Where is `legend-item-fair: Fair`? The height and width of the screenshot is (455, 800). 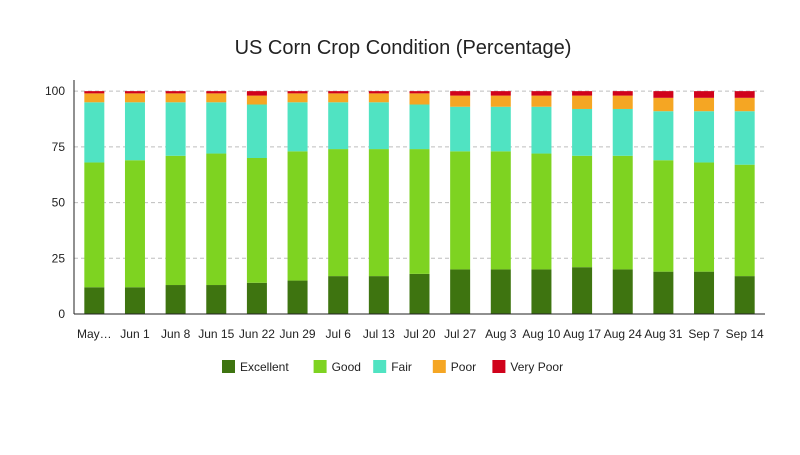 legend-item-fair: Fair is located at coordinates (392, 367).